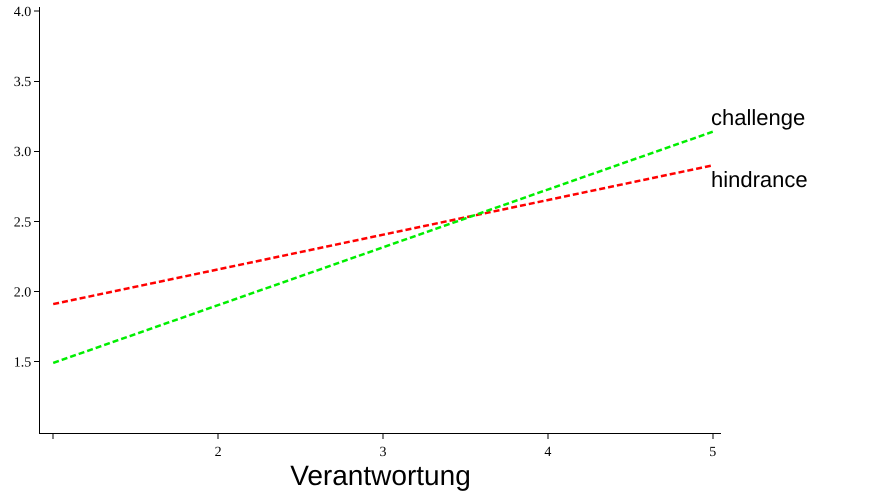 The image size is (891, 503). Describe the element at coordinates (548, 452) in the screenshot. I see `x-tick-label: 4` at that location.